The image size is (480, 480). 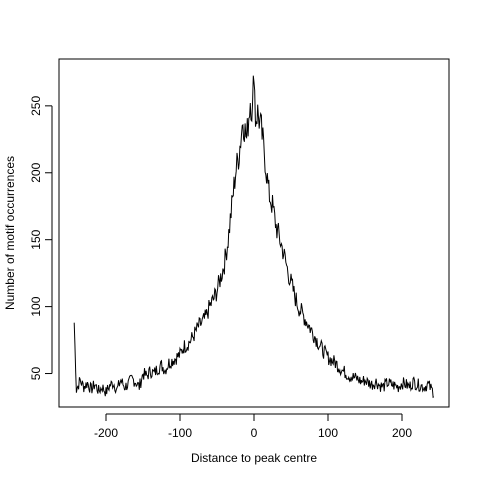 I want to click on y-axis: 50 100 150 200 250, so click(x=41, y=238).